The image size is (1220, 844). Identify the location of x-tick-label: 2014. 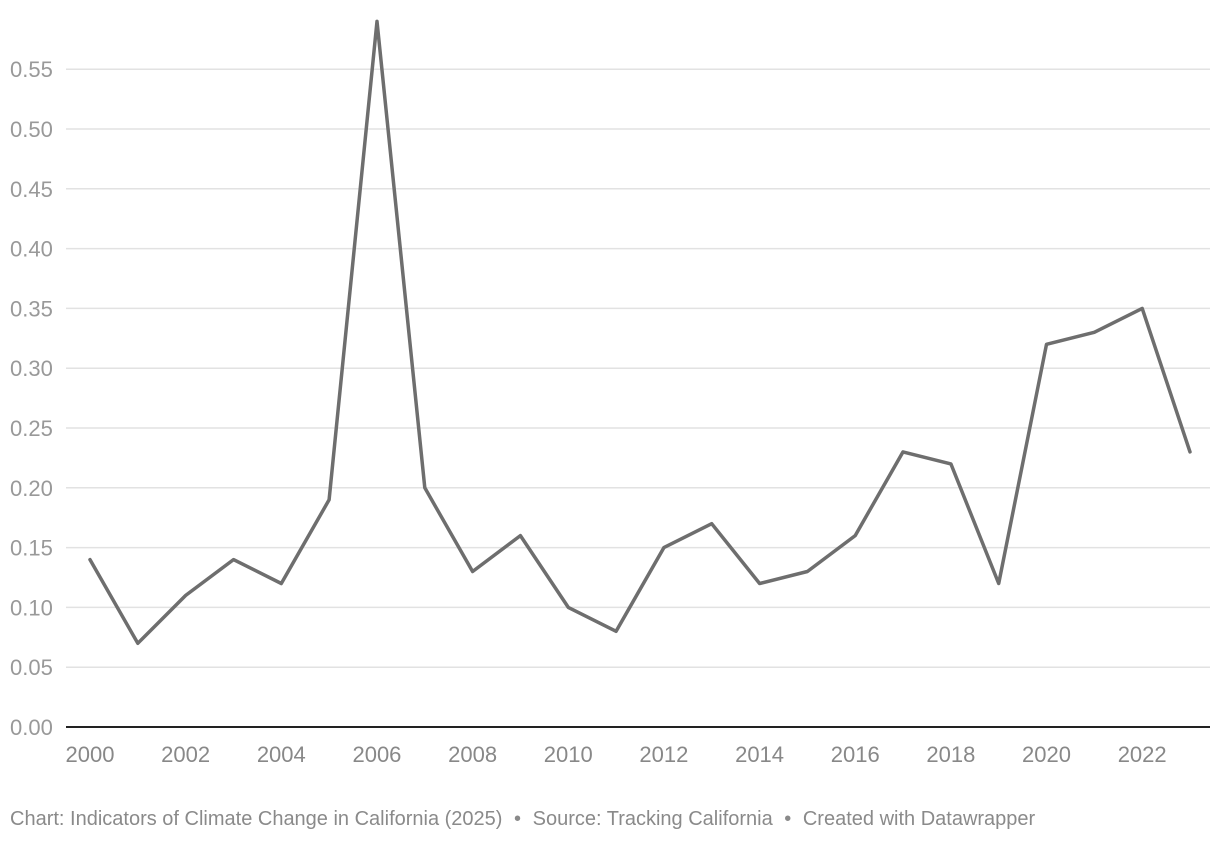
(759, 754).